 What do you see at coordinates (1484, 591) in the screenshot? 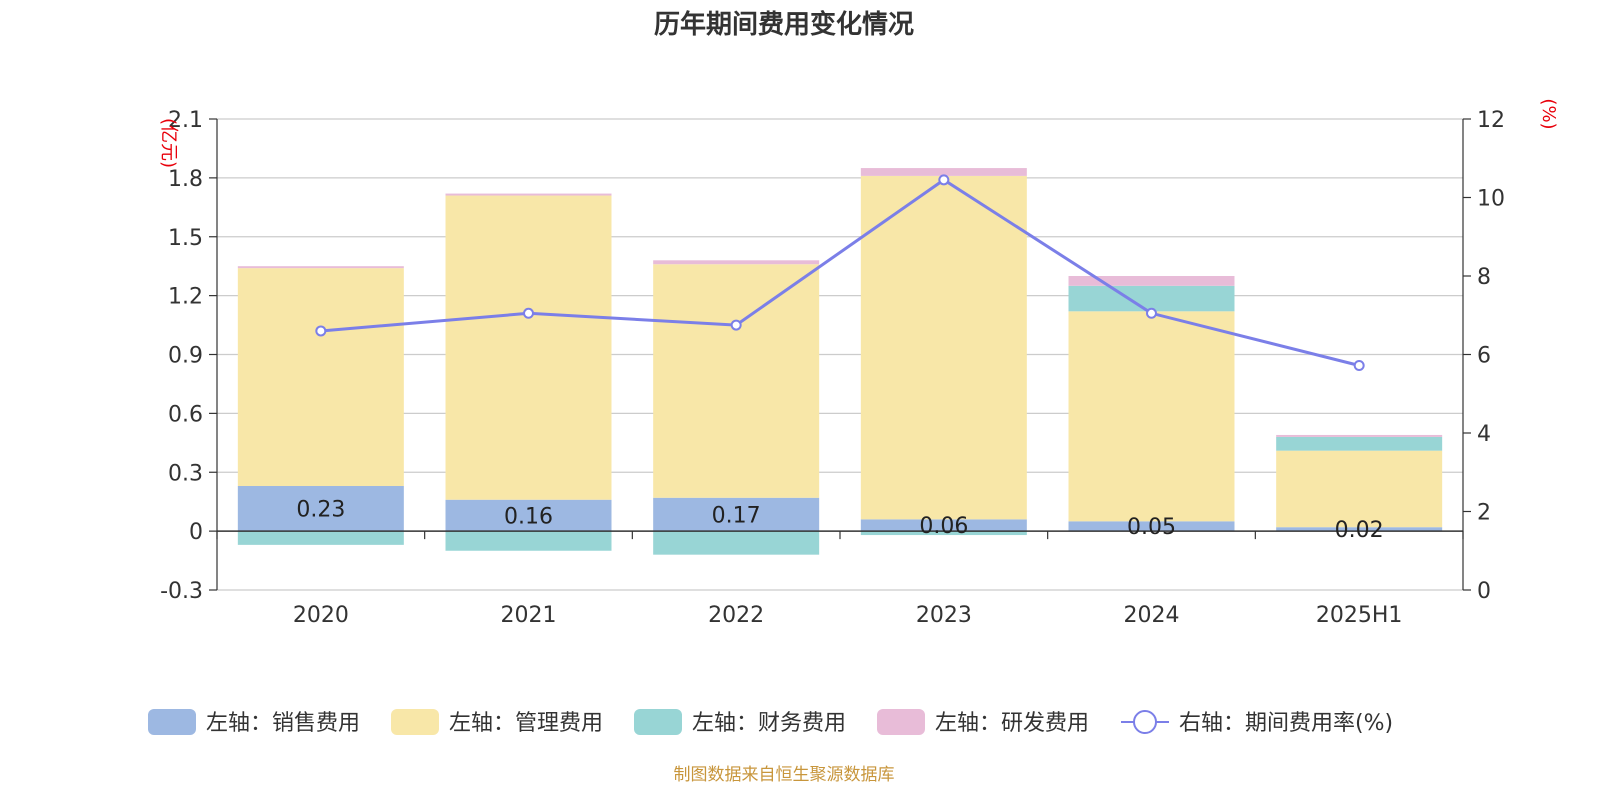
I see `right-tick-label: 0` at bounding box center [1484, 591].